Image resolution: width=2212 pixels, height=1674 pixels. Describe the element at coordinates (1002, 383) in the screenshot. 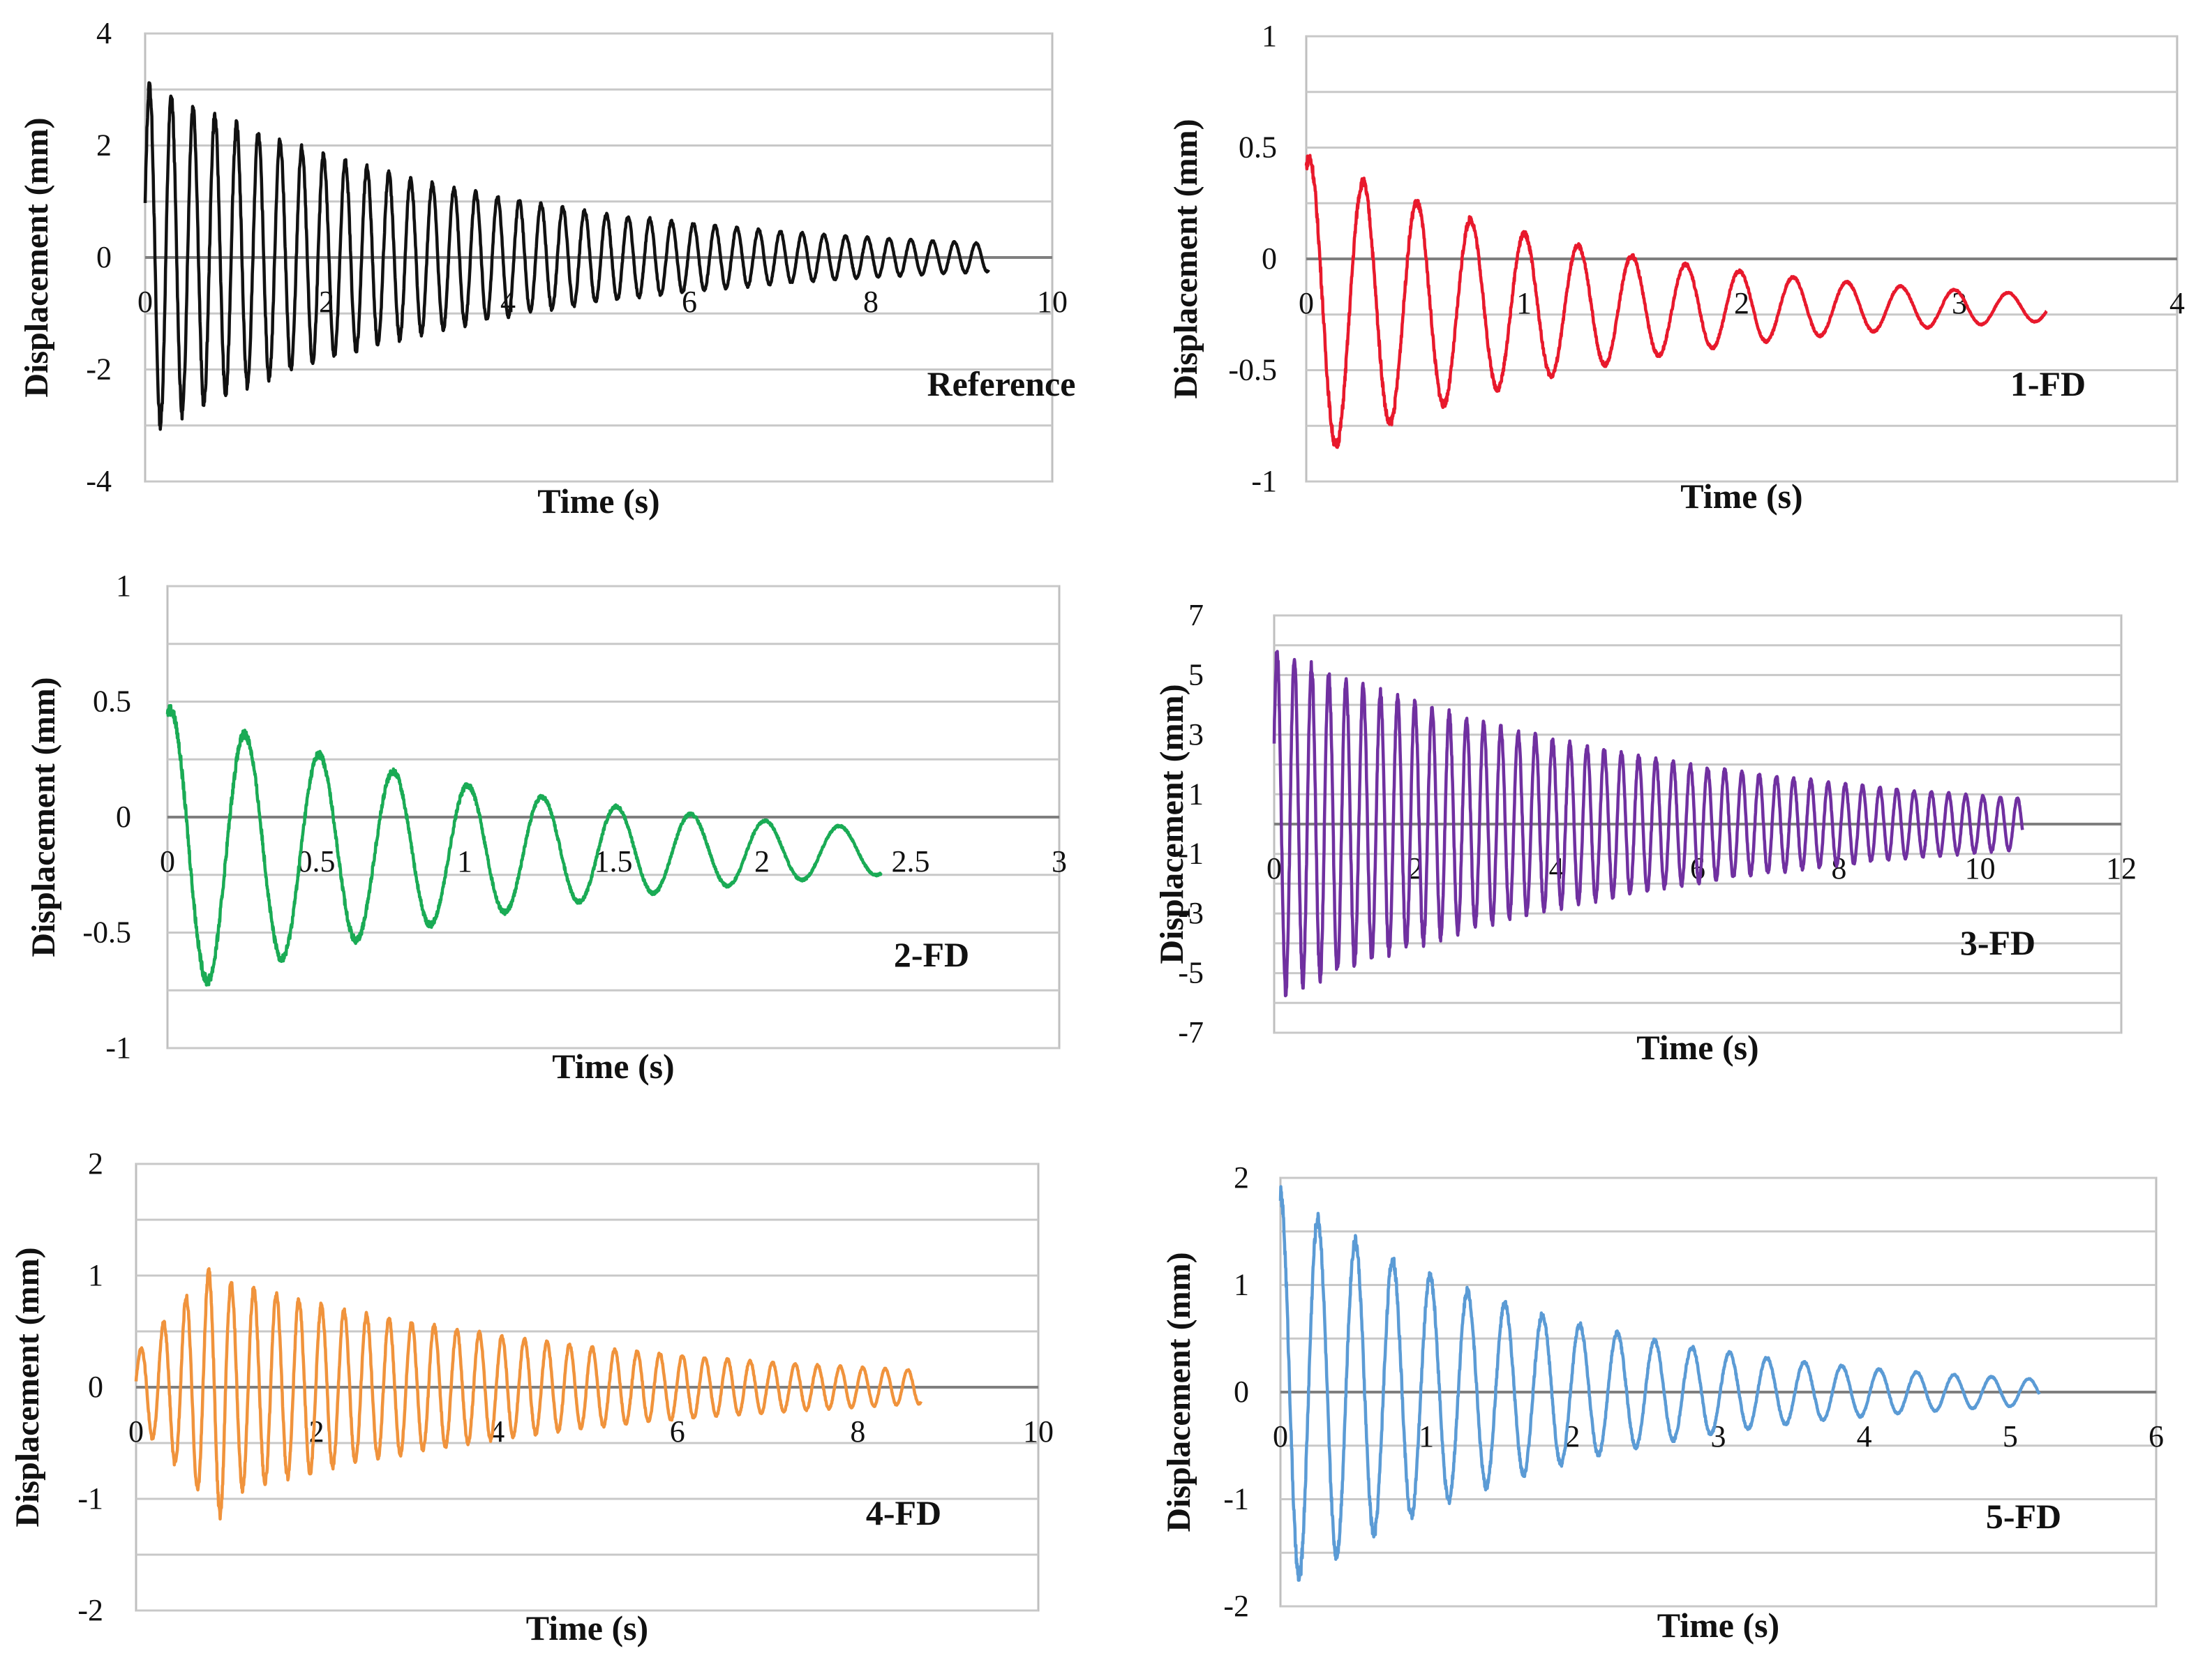

I see `panel-label: Reference` at that location.